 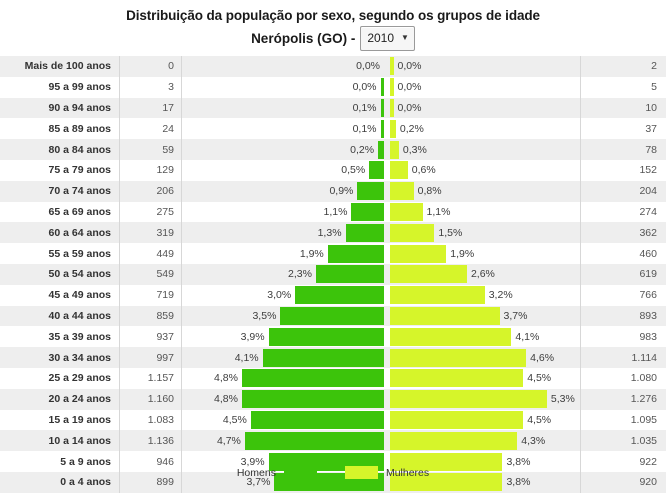 I want to click on bar-cell: 4,5% 4,5%, so click(x=381, y=420).